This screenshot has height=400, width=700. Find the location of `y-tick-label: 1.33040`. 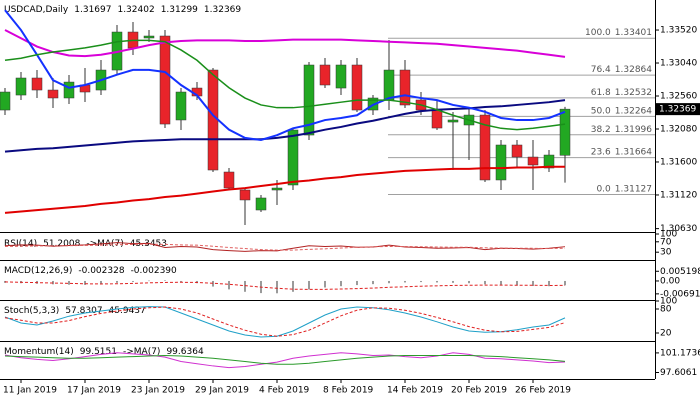

y-tick-label: 1.33040 is located at coordinates (678, 64).